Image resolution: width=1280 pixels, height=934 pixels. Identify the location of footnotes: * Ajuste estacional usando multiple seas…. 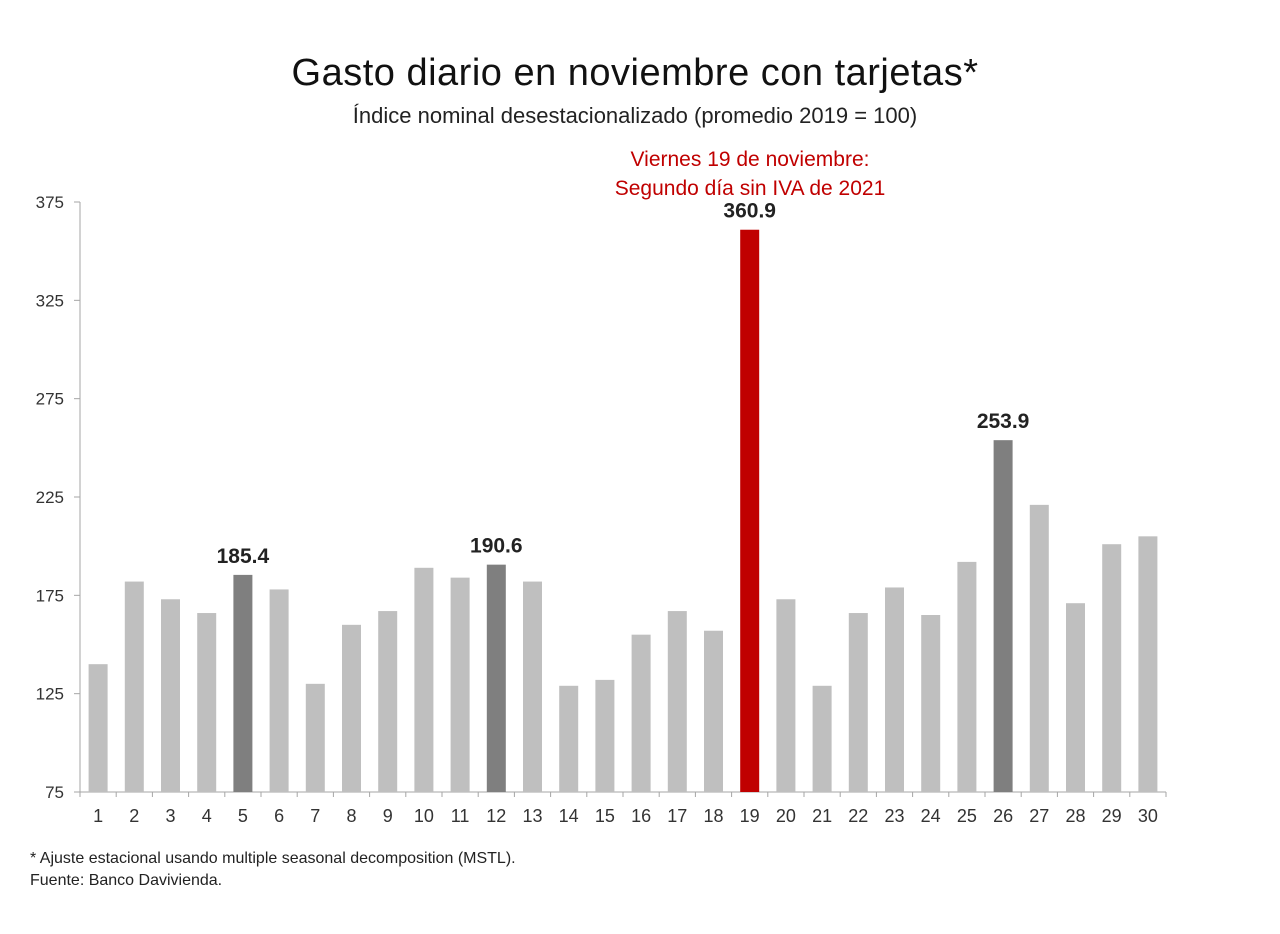
(273, 870).